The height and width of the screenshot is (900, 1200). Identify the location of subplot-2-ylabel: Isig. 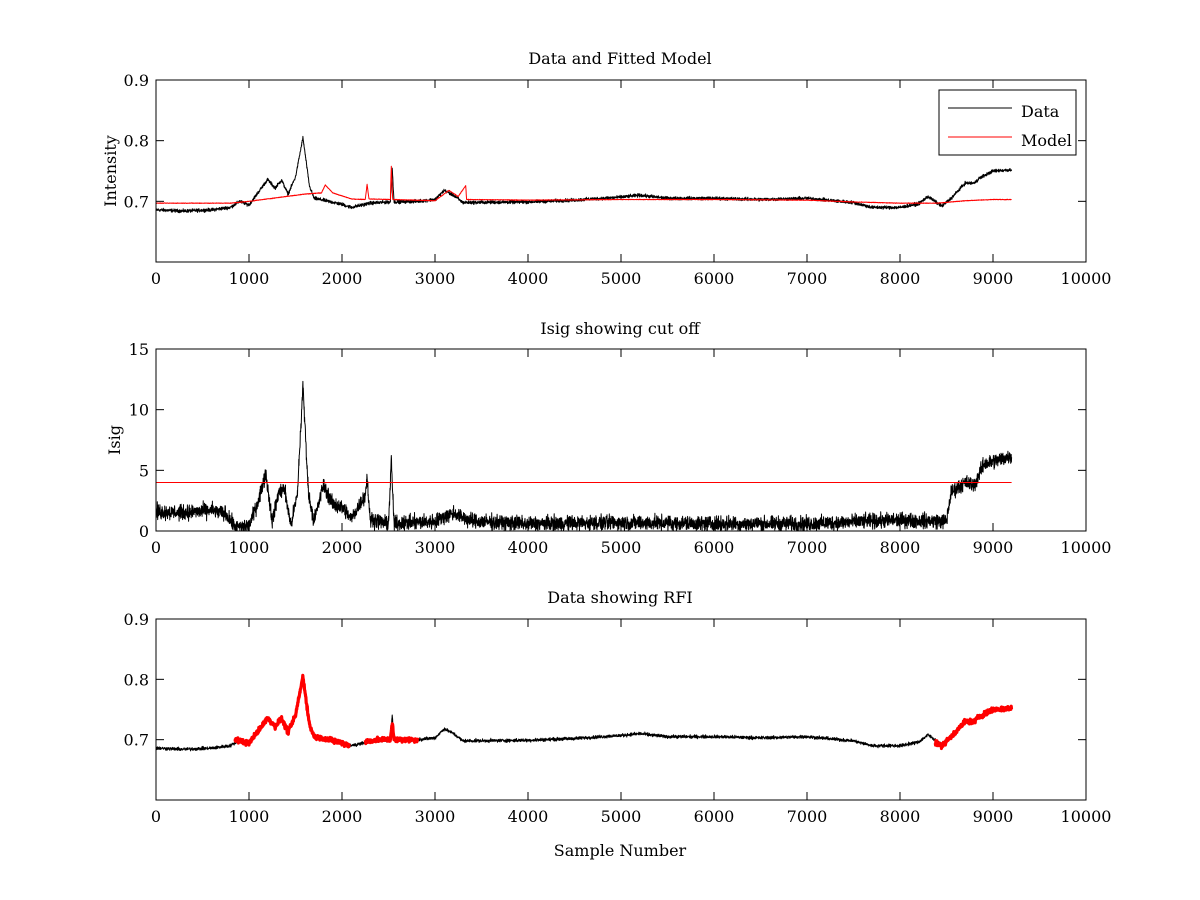
(114, 440).